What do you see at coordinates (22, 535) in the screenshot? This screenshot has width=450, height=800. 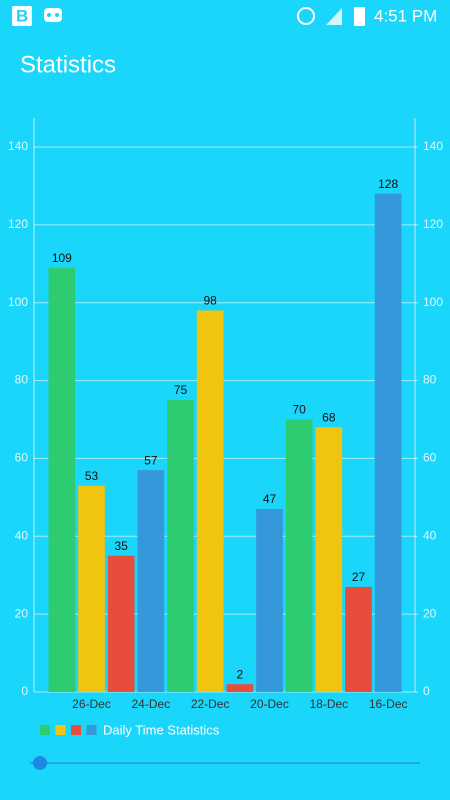 I see `y-tick-label: 40` at bounding box center [22, 535].